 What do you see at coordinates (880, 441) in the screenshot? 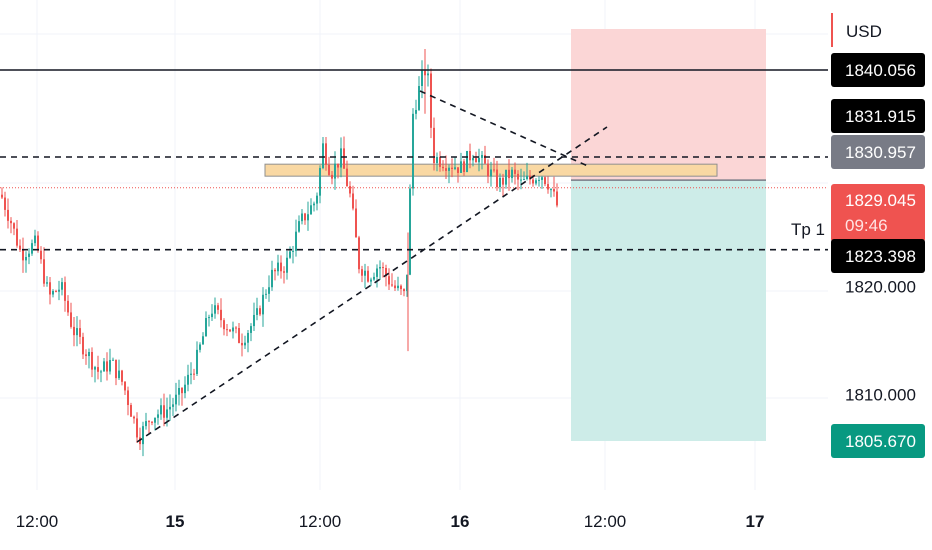
I see `target-level-tag-label: 1805.670` at bounding box center [880, 441].